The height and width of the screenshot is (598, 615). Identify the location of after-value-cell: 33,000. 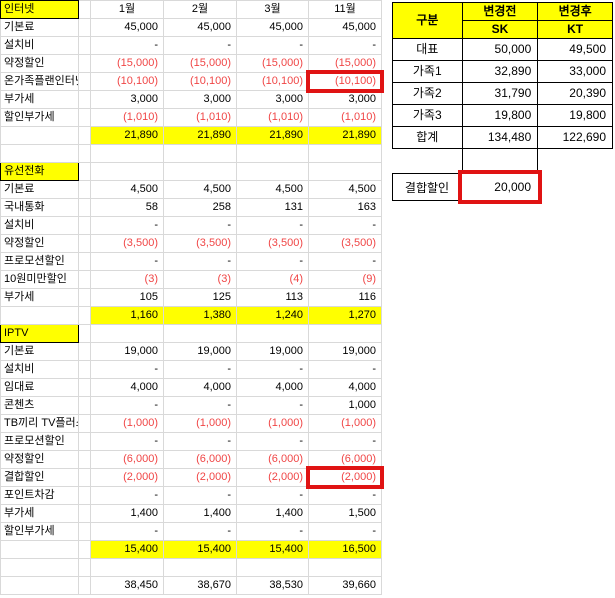
(575, 71).